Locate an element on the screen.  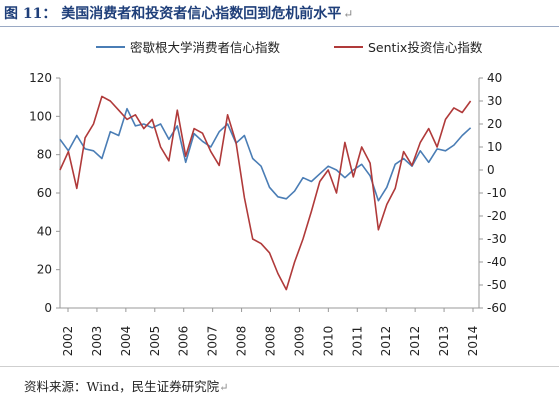
y-tick-label-right: 20 is located at coordinates (494, 124).